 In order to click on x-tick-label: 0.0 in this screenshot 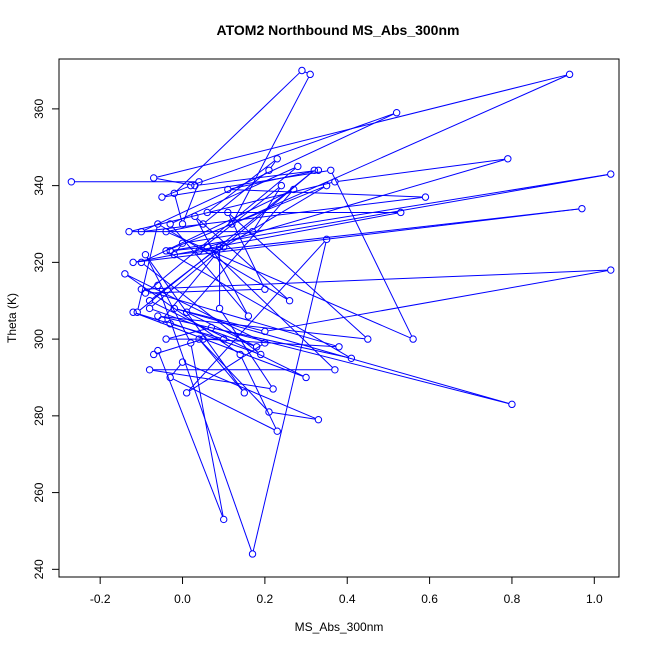, I will do `click(182, 599)`.